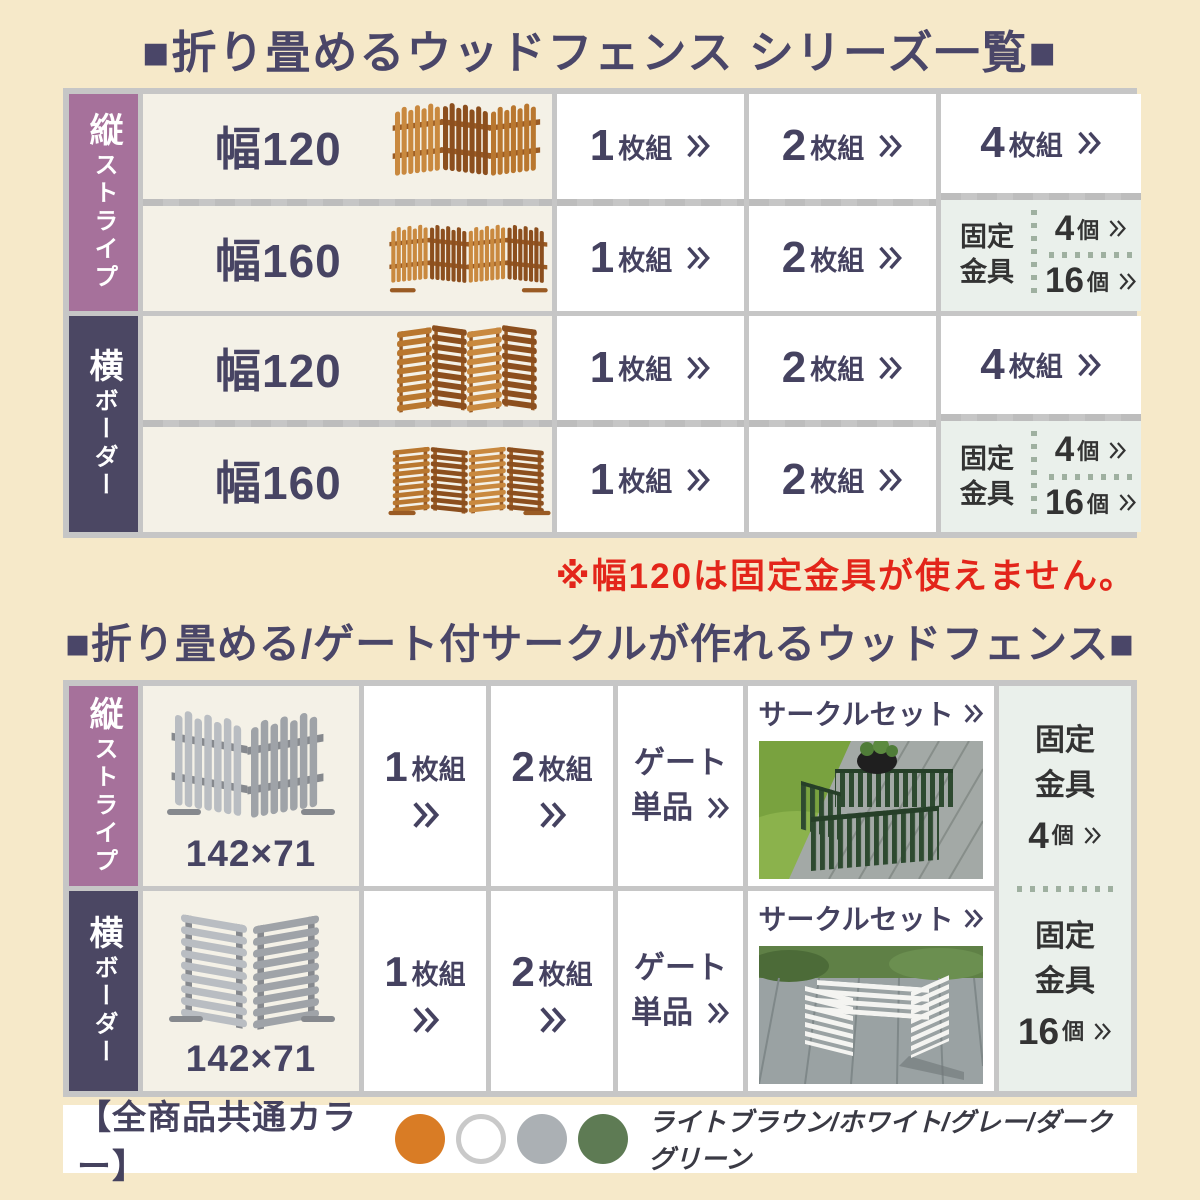  I want to click on hardware-link-4pcs: 固定 金具 4 個, so click(1065, 791).